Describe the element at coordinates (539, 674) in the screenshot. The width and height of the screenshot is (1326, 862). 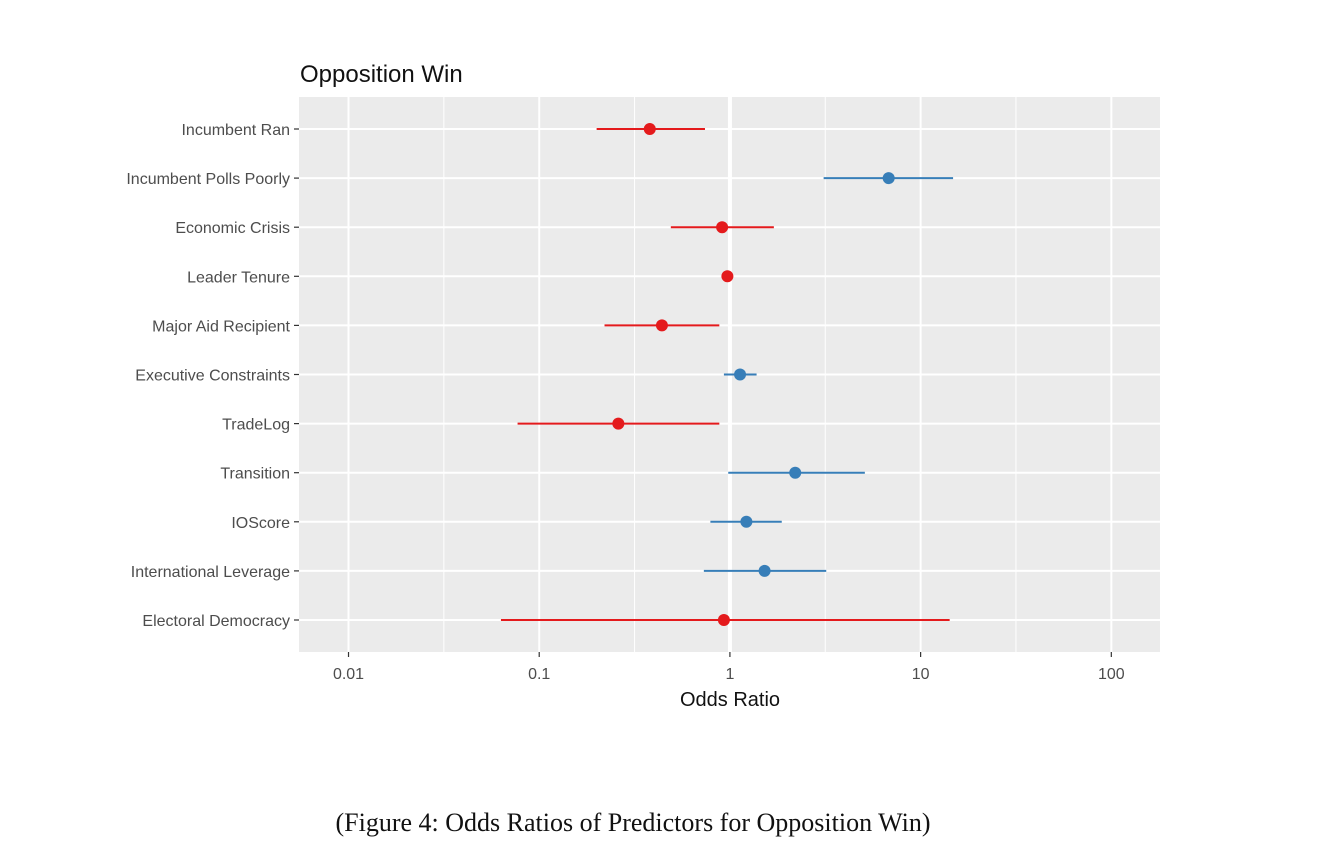
I see `x-tick-label: 0.1` at that location.